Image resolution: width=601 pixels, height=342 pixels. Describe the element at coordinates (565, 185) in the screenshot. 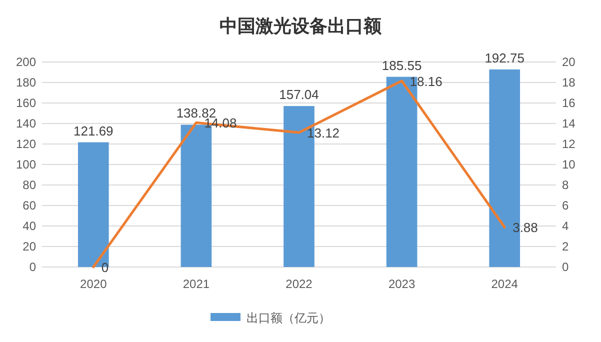

I see `y2-tick-label: 8` at that location.